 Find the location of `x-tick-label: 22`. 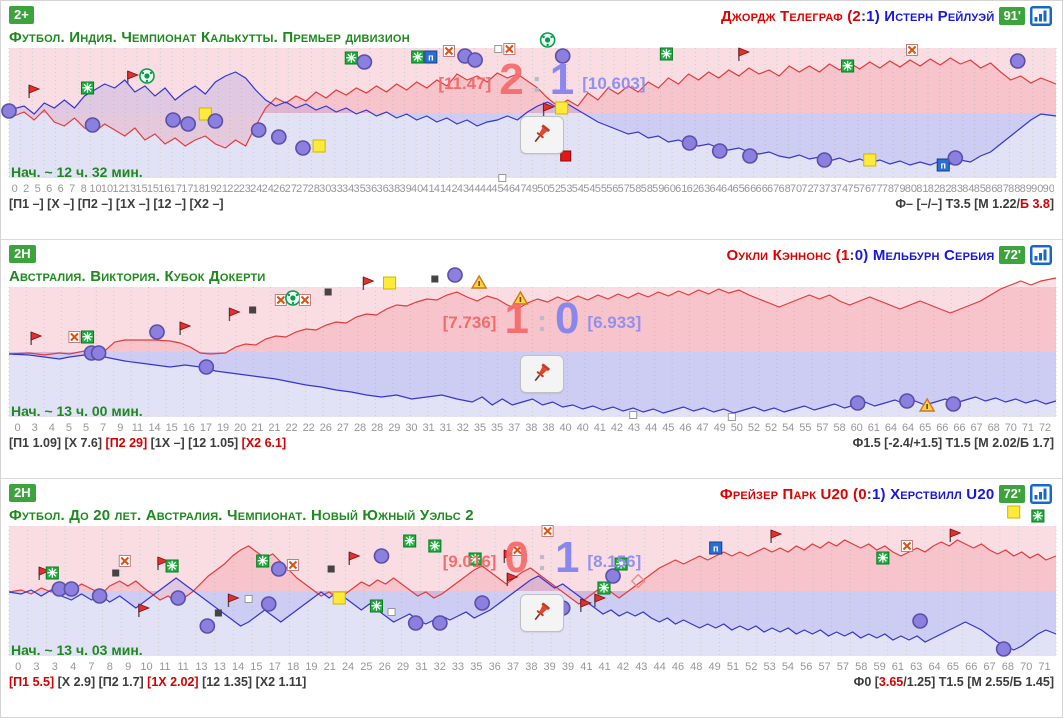

x-tick-label: 22 is located at coordinates (308, 428).